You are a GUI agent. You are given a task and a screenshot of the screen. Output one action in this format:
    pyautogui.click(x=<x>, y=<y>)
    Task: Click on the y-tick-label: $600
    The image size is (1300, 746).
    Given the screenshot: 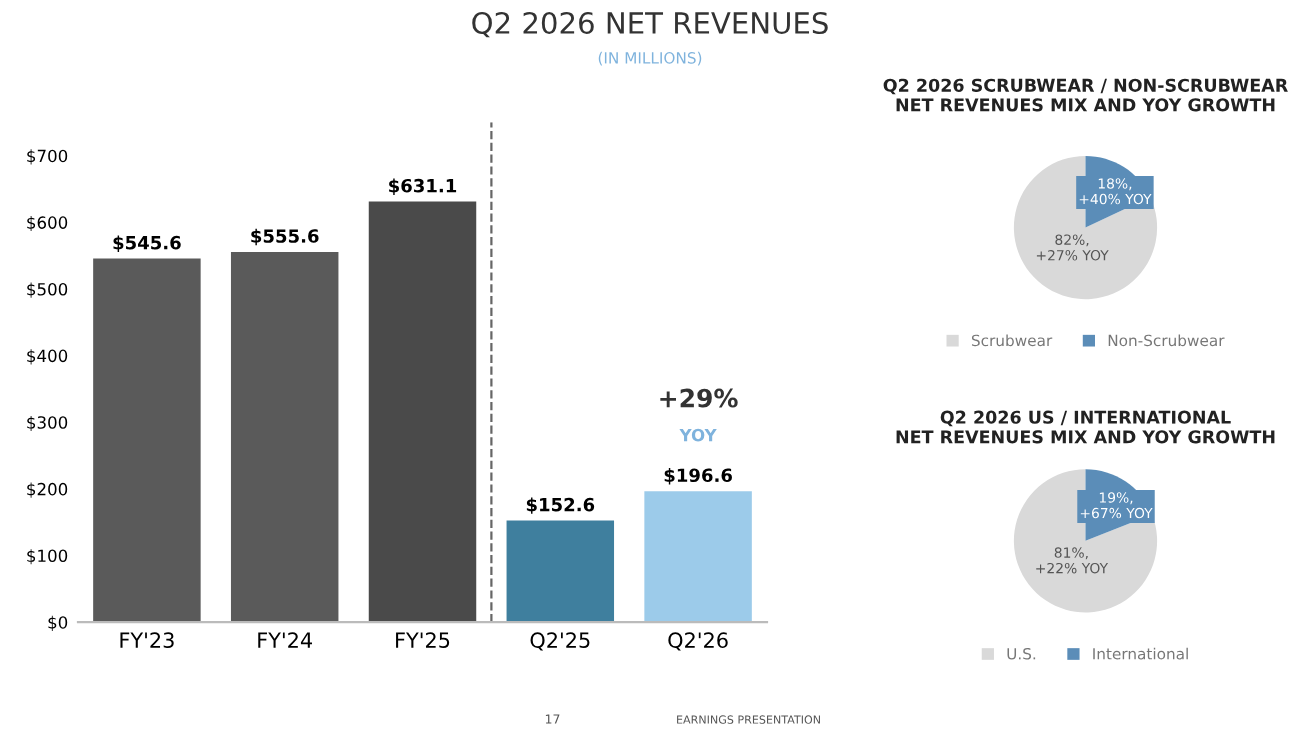 What is the action you would take?
    pyautogui.click(x=47, y=223)
    